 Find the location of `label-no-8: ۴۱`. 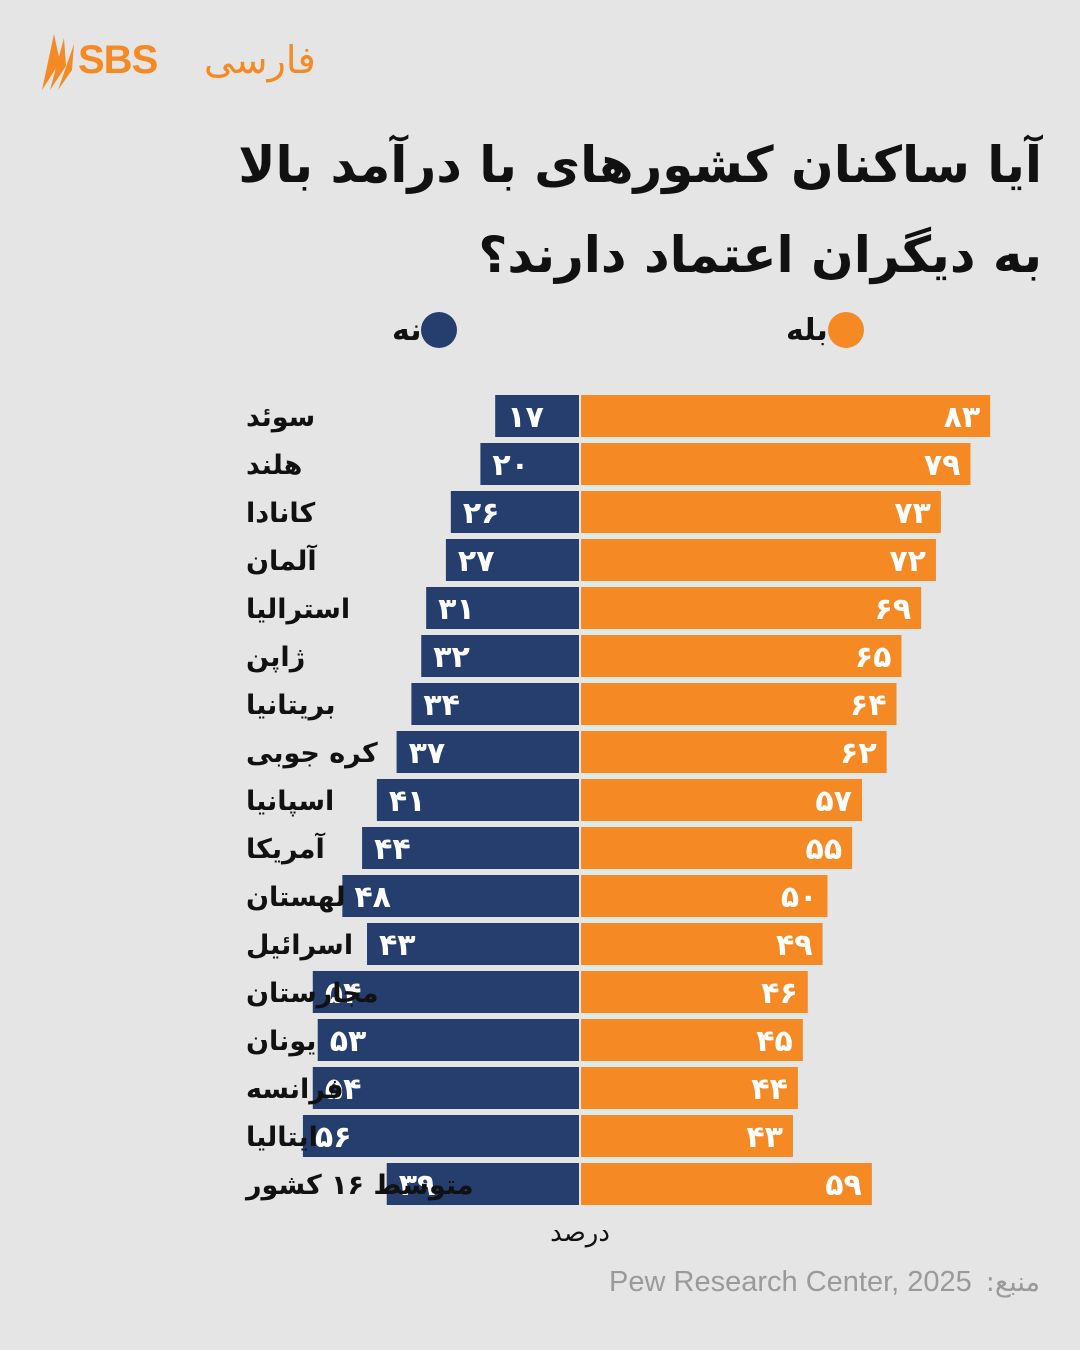

label-no-8: ۴۱ is located at coordinates (407, 801).